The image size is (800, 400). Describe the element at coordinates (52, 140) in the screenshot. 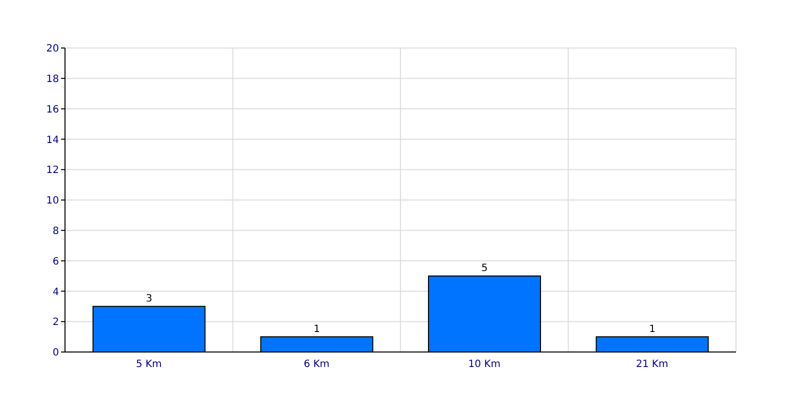

I see `y-tick-label: 14` at that location.